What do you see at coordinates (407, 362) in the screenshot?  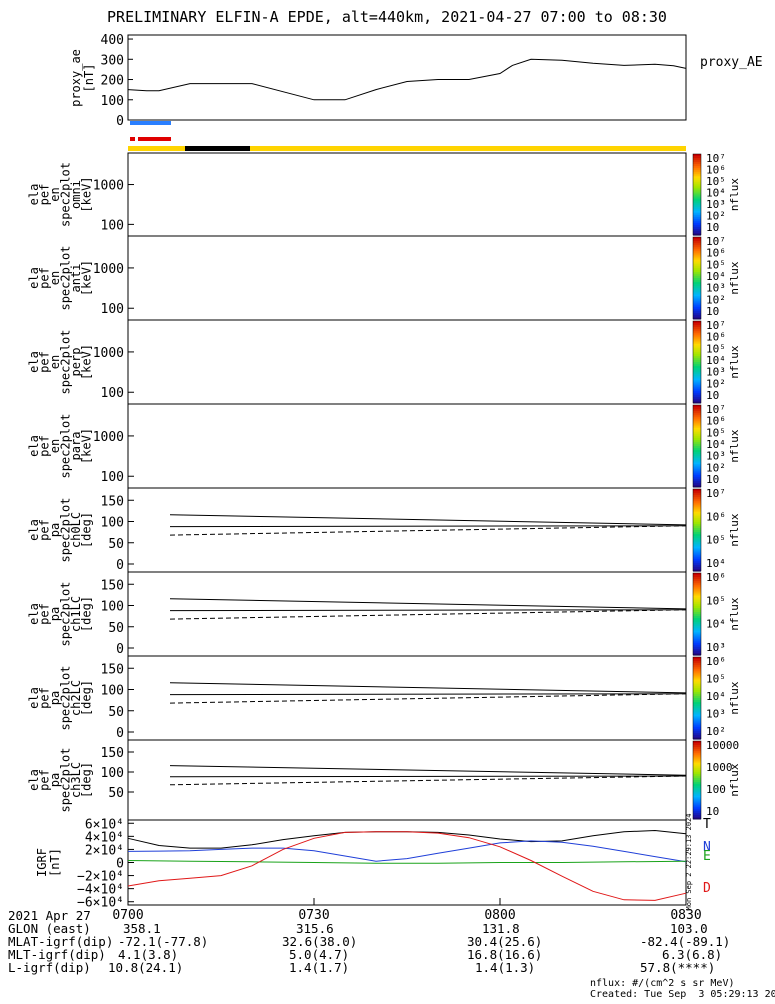 I see `panel-frame` at bounding box center [407, 362].